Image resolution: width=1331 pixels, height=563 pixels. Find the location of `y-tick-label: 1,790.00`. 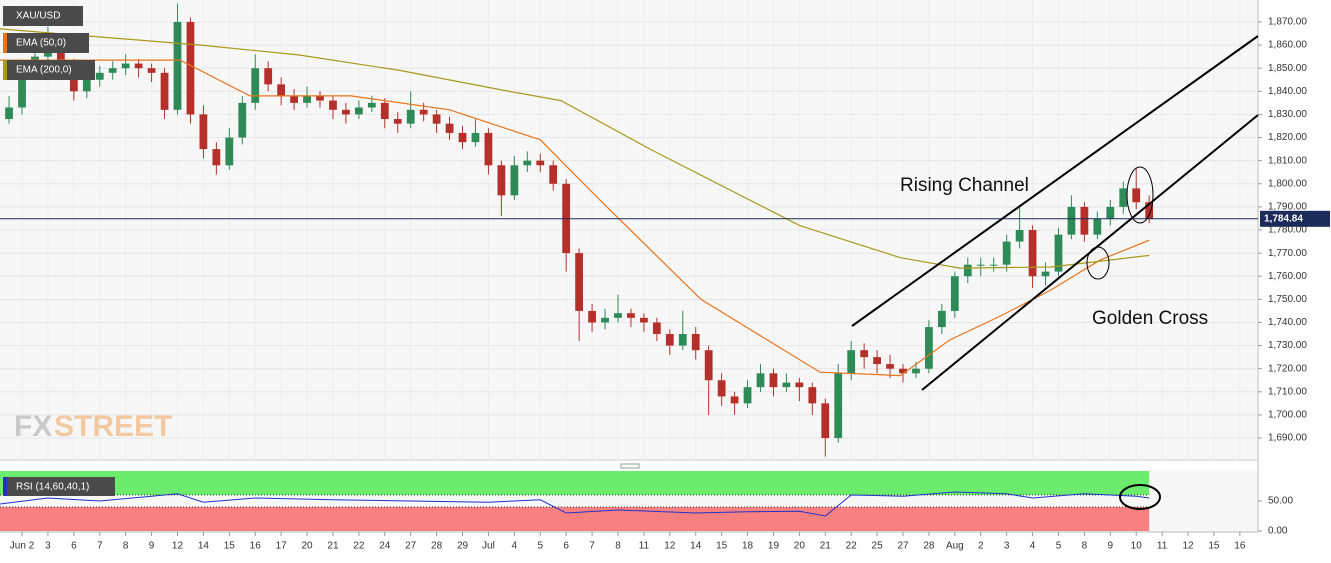

y-tick-label: 1,790.00 is located at coordinates (1287, 207).